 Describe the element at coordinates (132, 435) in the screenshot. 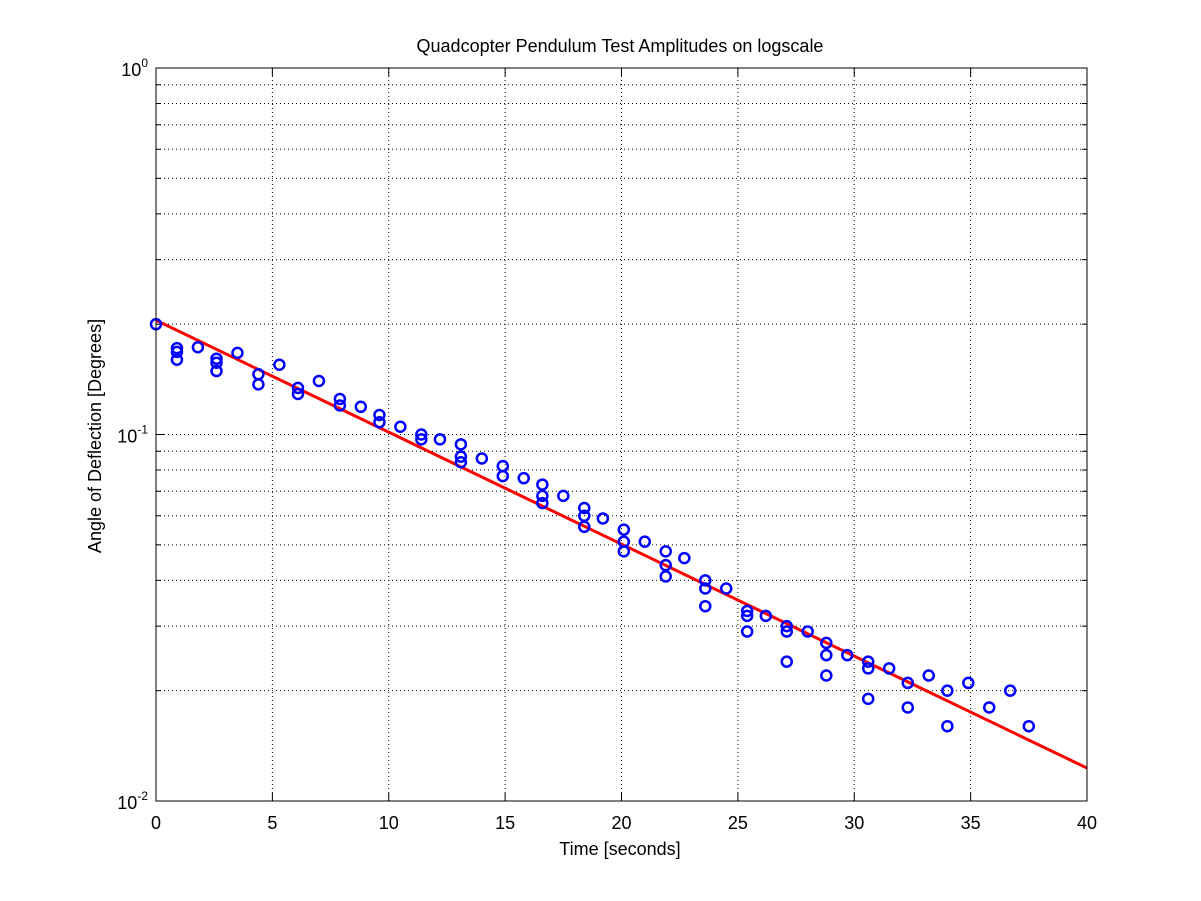

I see `y-tick-label: 10⁻¹` at that location.